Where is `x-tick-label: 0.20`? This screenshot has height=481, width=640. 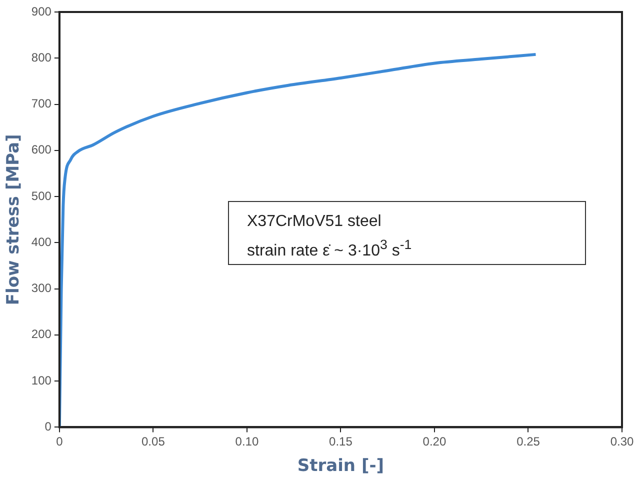
x-tick-label: 0.20 is located at coordinates (434, 441).